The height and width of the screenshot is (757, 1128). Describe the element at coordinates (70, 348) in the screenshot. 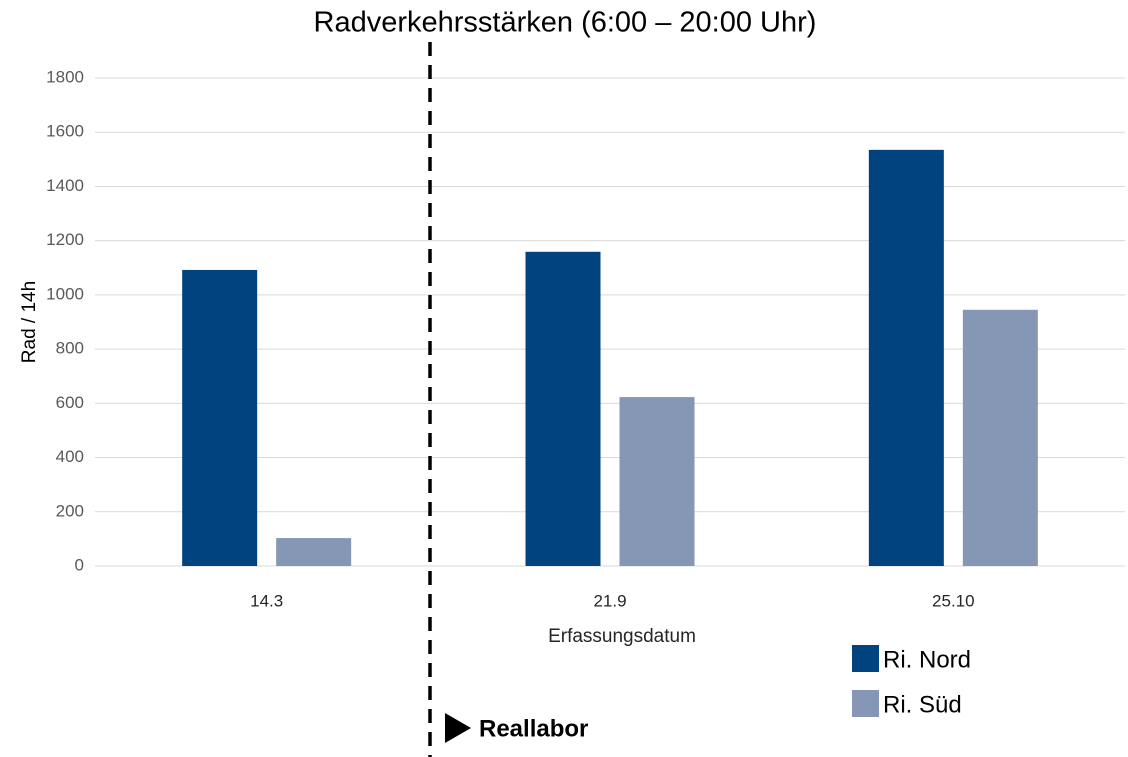

I see `y-tick-label: 800` at that location.